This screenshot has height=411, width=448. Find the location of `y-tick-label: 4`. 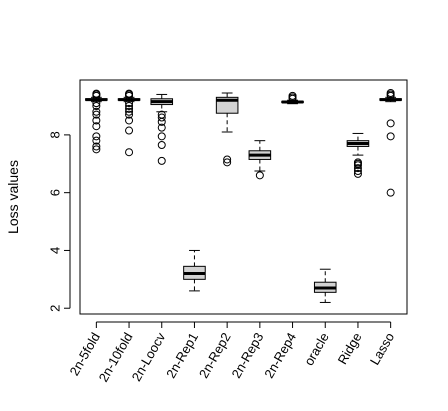

y-tick-label: 4 is located at coordinates (55, 250).